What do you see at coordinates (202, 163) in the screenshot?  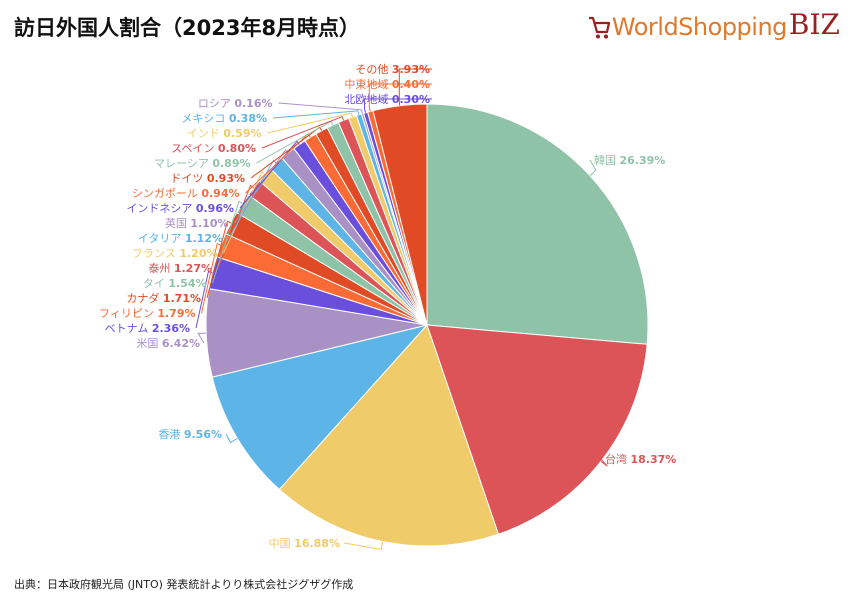 I see `slice-label-16: マレーシア 0.89%` at bounding box center [202, 163].